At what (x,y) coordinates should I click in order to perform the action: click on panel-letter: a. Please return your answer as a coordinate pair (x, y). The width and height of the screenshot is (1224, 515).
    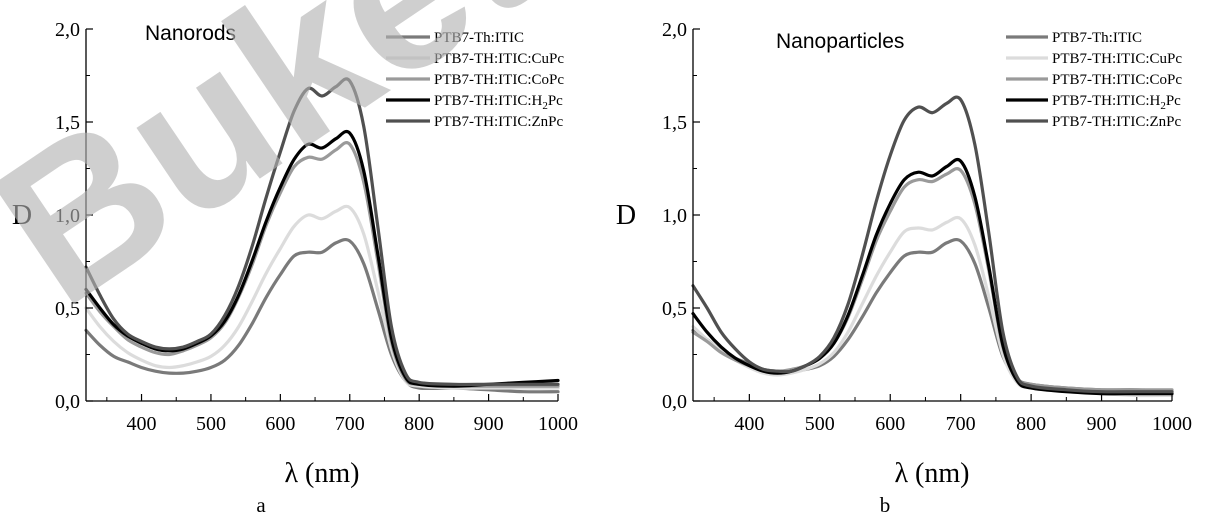
    Looking at the image, I should click on (261, 504).